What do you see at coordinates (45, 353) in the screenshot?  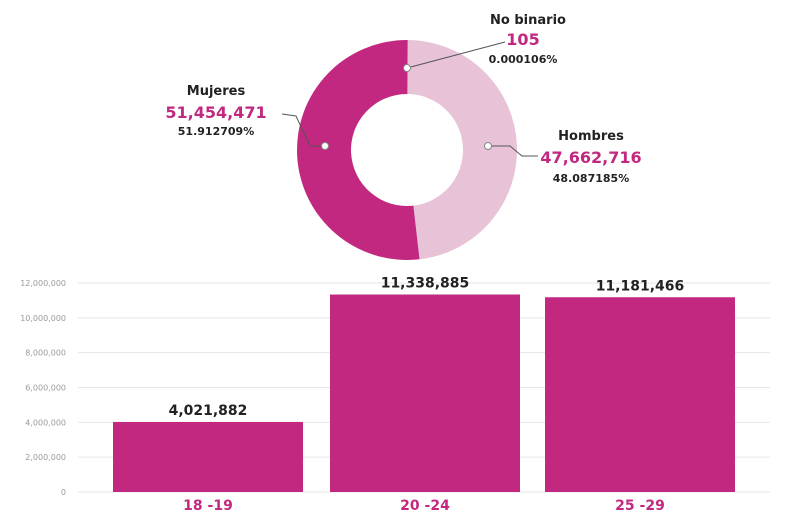 I see `y-tick-label: 8,000,000` at bounding box center [45, 353].